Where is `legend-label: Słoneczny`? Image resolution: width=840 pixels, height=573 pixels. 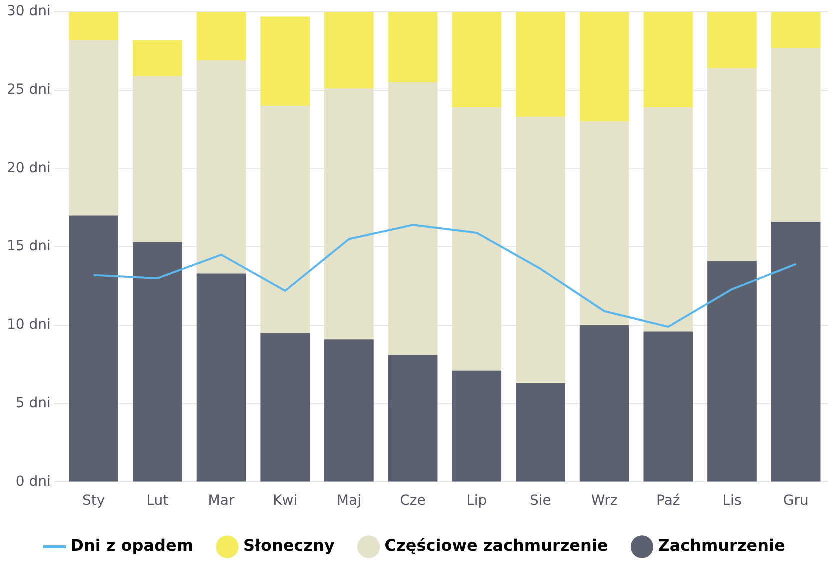
legend-label: Słoneczny is located at coordinates (289, 546).